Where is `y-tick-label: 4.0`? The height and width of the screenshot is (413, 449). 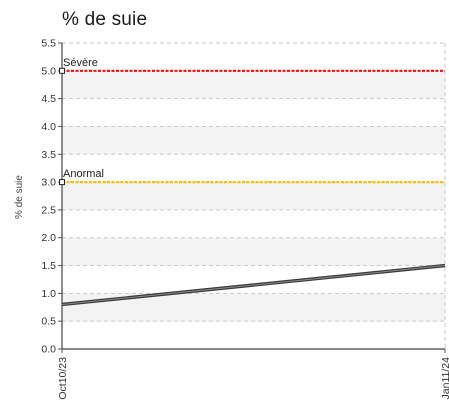
y-tick-label: 4.0 is located at coordinates (48, 127).